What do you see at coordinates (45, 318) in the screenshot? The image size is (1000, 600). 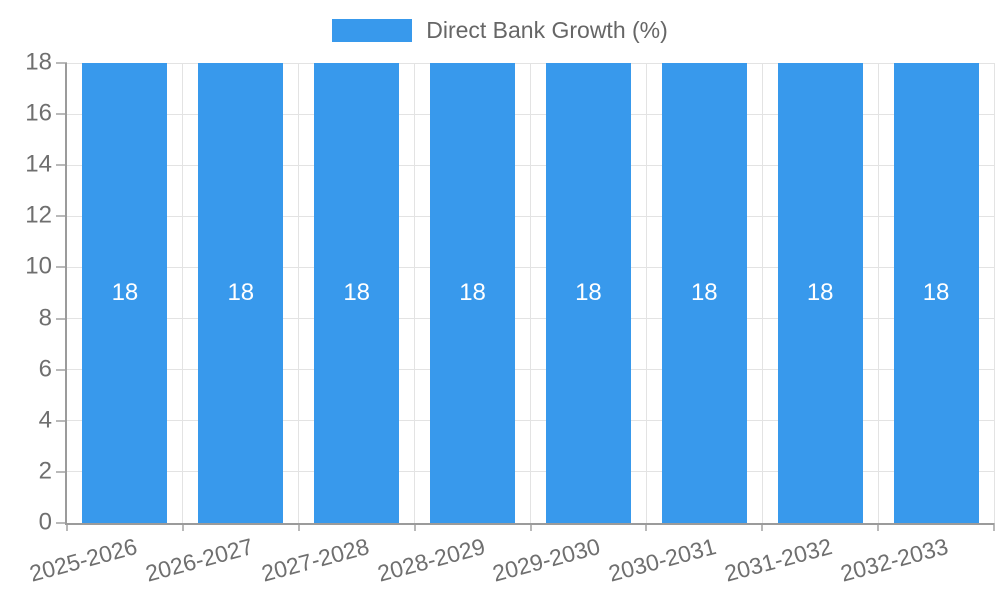 I see `y-axis-tick-label: 8` at bounding box center [45, 318].